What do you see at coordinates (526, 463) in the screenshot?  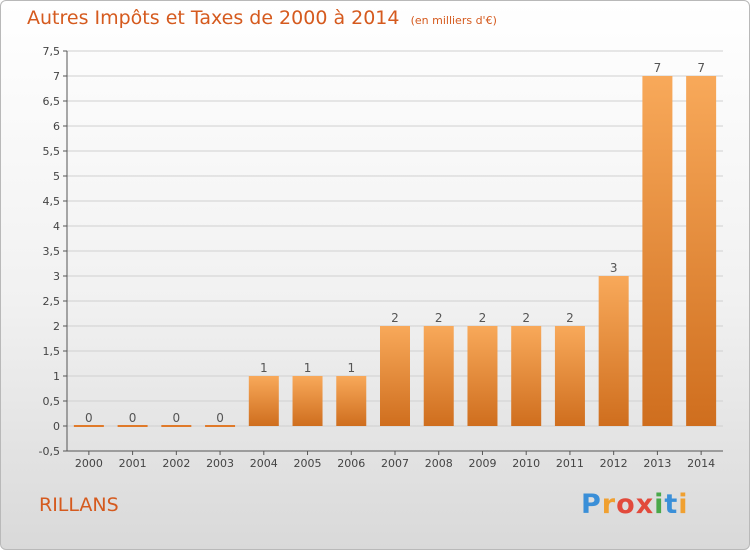 I see `x-tick-label: 2010` at bounding box center [526, 463].